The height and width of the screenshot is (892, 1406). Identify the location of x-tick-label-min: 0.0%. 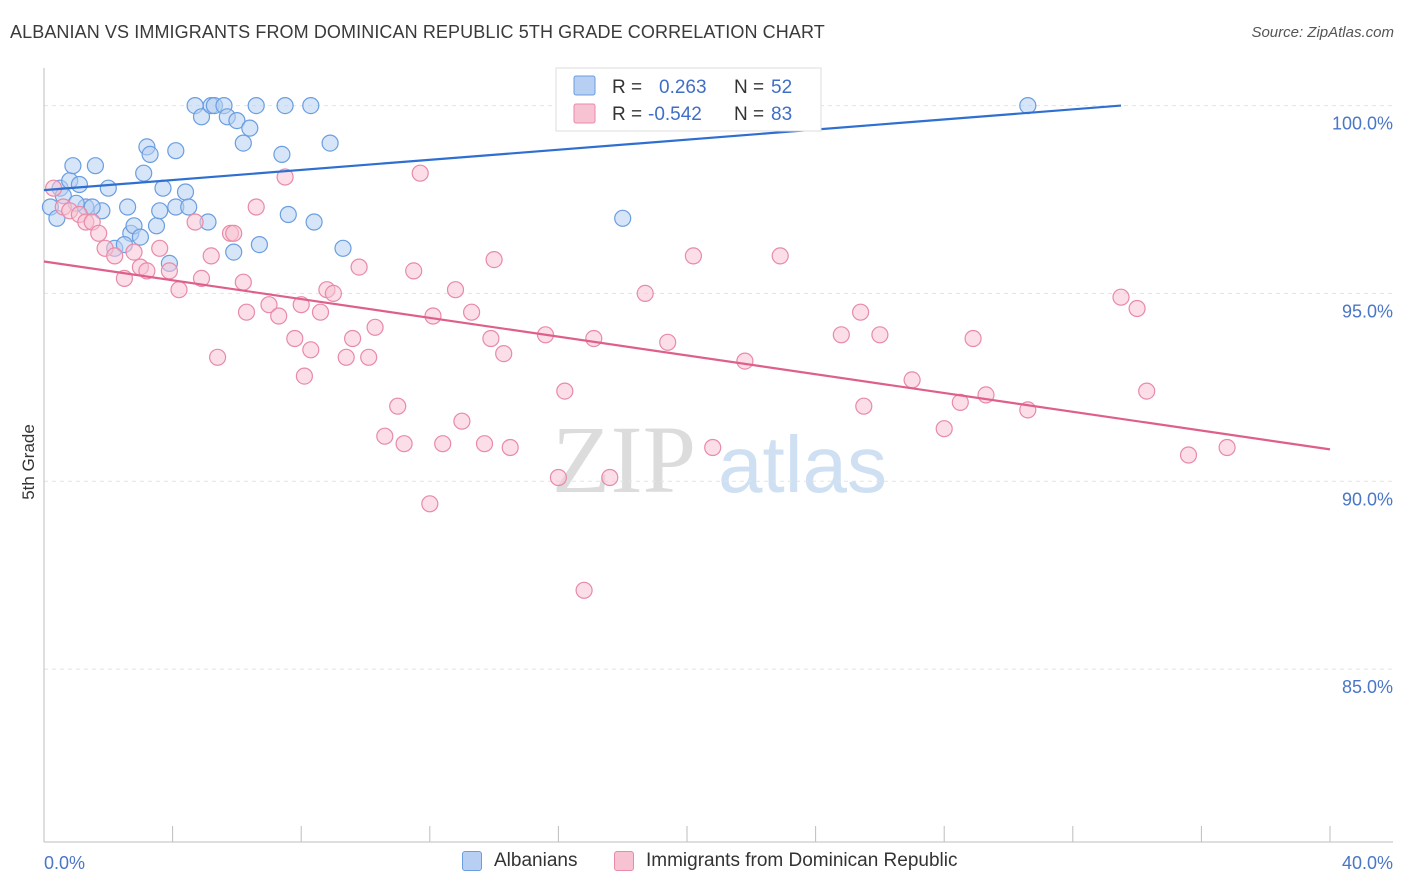
(64, 863).